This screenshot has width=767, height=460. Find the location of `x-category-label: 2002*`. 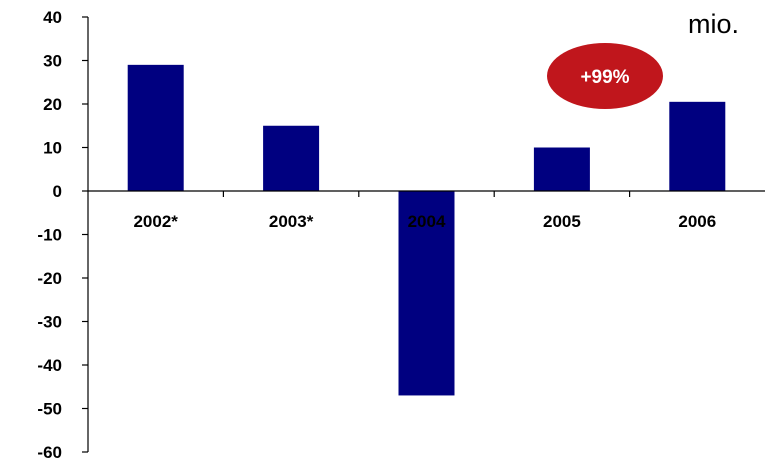

x-category-label: 2002* is located at coordinates (155, 221).